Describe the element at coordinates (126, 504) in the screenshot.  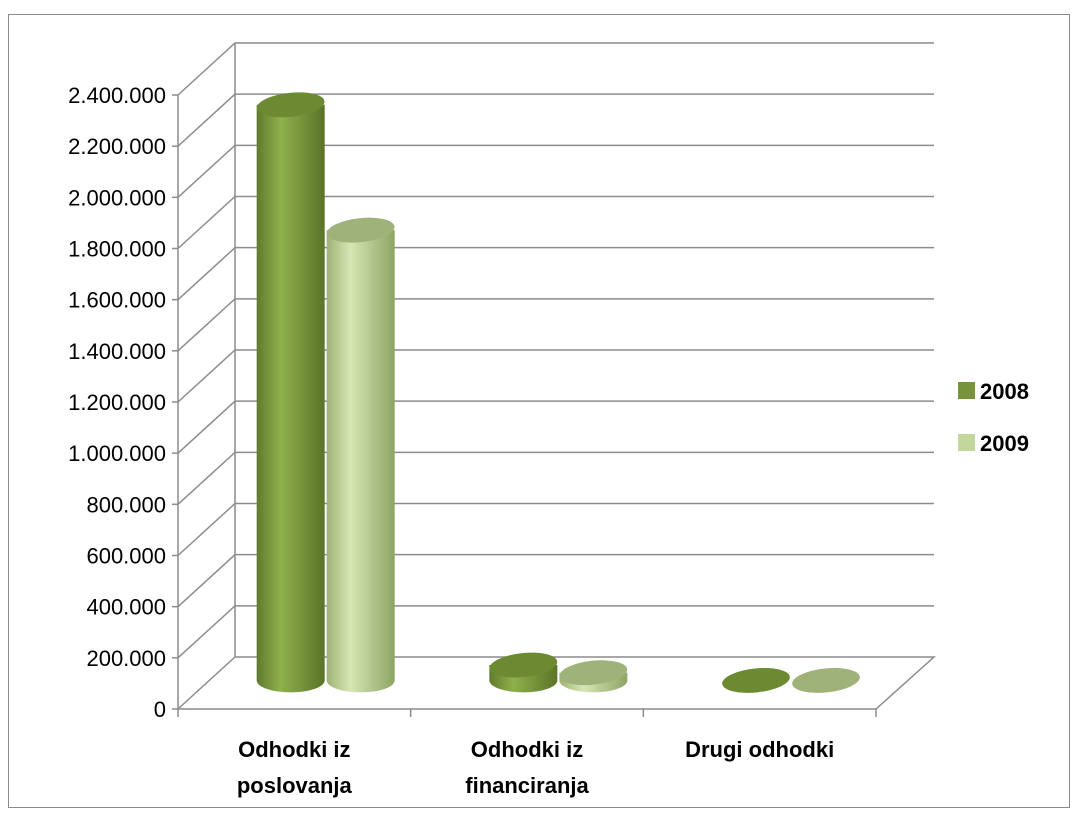
I see `y-tick-label: 800.000` at that location.